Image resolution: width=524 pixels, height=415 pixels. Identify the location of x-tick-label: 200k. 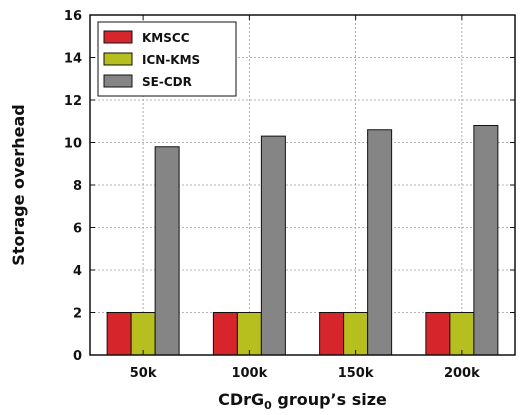
(462, 373).